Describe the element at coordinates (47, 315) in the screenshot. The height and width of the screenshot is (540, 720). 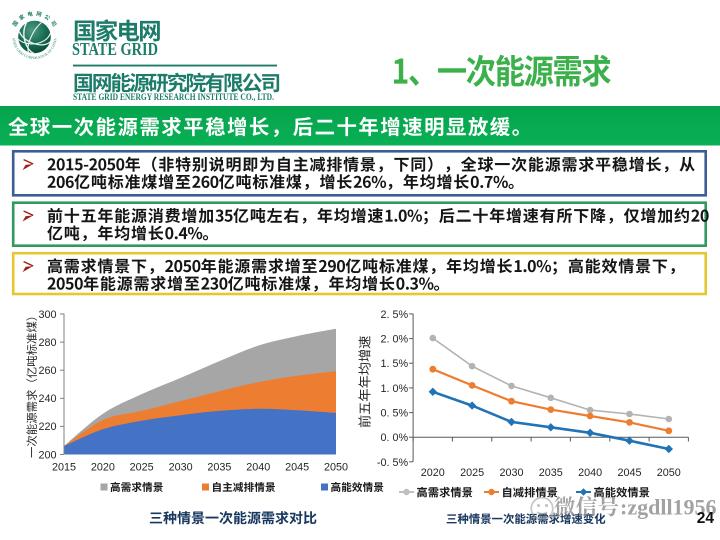
I see `svg-text: 300` at that location.